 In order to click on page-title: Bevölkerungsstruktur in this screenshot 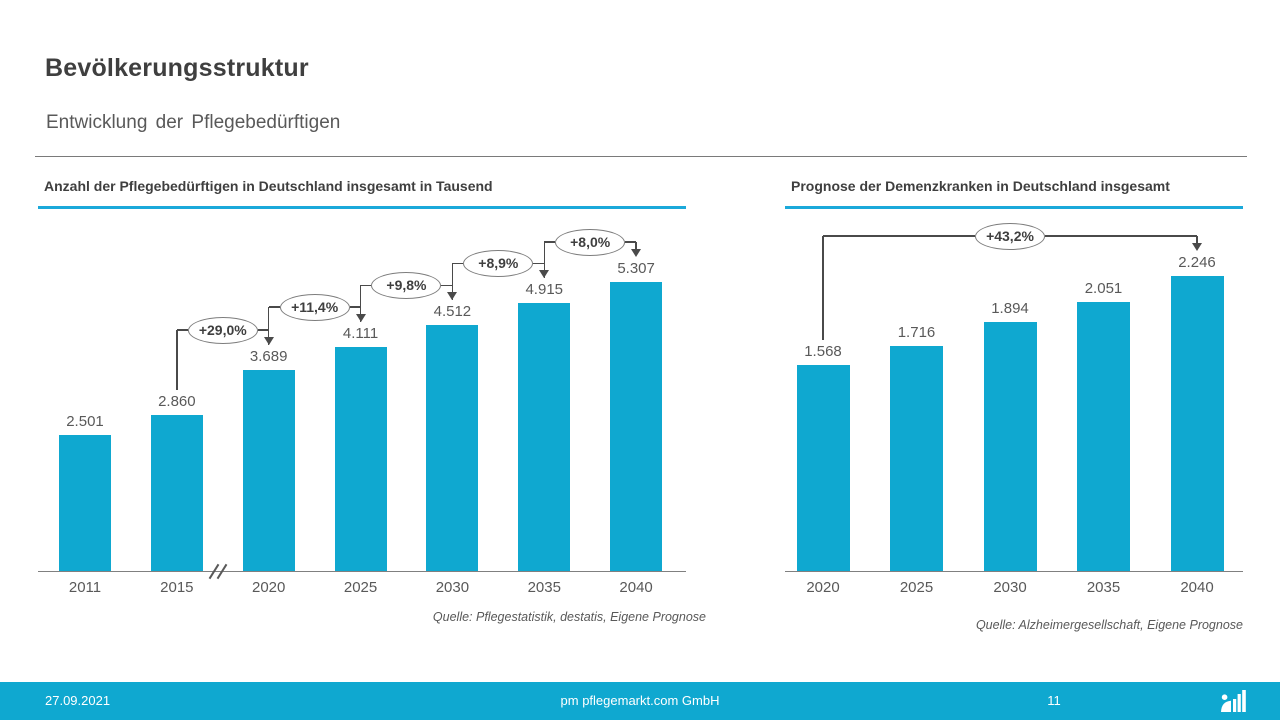, I will do `click(177, 68)`.